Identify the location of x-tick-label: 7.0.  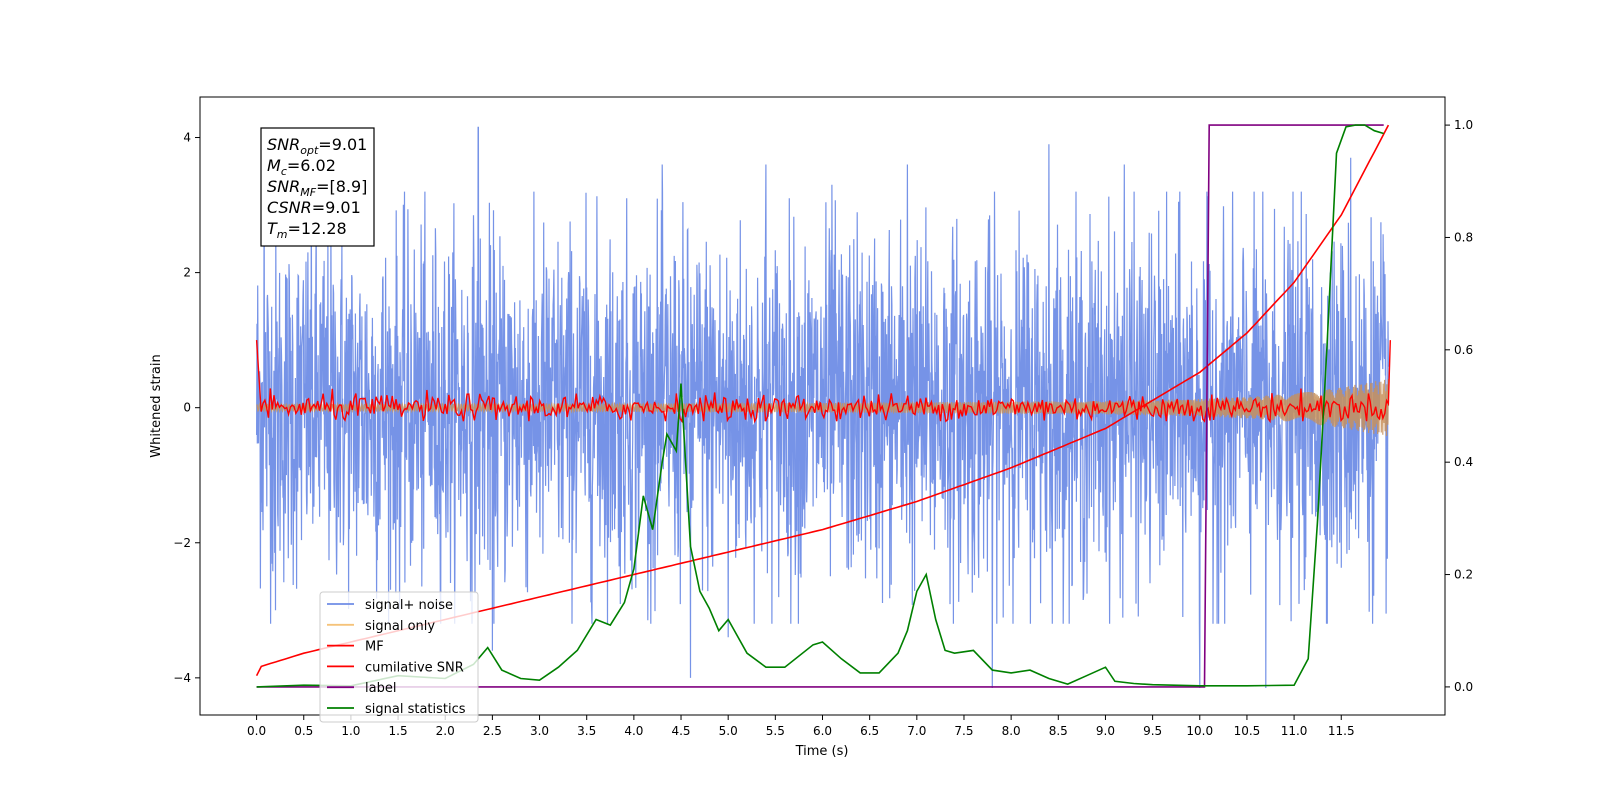
(916, 731).